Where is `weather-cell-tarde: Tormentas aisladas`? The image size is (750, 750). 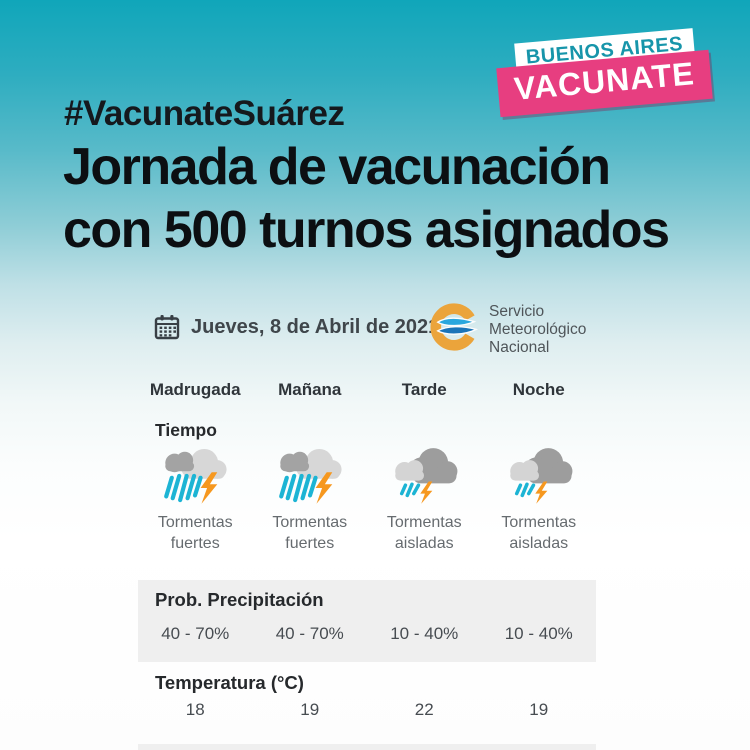
weather-cell-tarde: Tormentas aisladas is located at coordinates (424, 499).